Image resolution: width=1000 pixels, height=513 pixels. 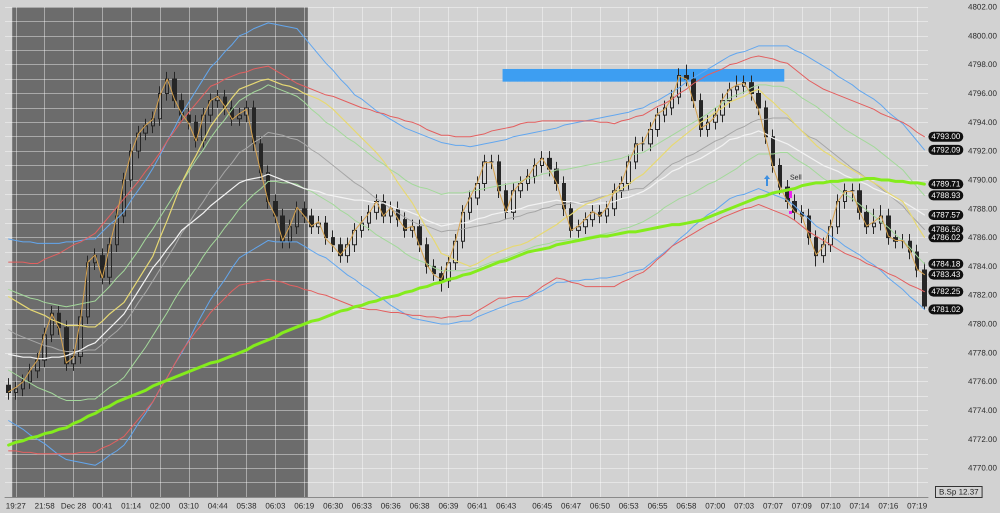 What do you see at coordinates (983, 7) in the screenshot?
I see `y-tick-label: 4802.00` at bounding box center [983, 7].